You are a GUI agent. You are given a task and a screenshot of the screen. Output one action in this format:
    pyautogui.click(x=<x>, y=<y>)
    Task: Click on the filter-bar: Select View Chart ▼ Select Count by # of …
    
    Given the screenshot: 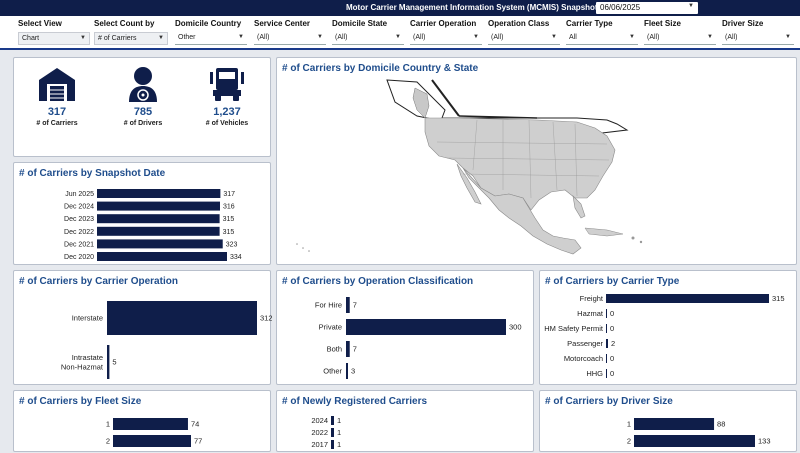 What is the action you would take?
    pyautogui.click(x=400, y=33)
    